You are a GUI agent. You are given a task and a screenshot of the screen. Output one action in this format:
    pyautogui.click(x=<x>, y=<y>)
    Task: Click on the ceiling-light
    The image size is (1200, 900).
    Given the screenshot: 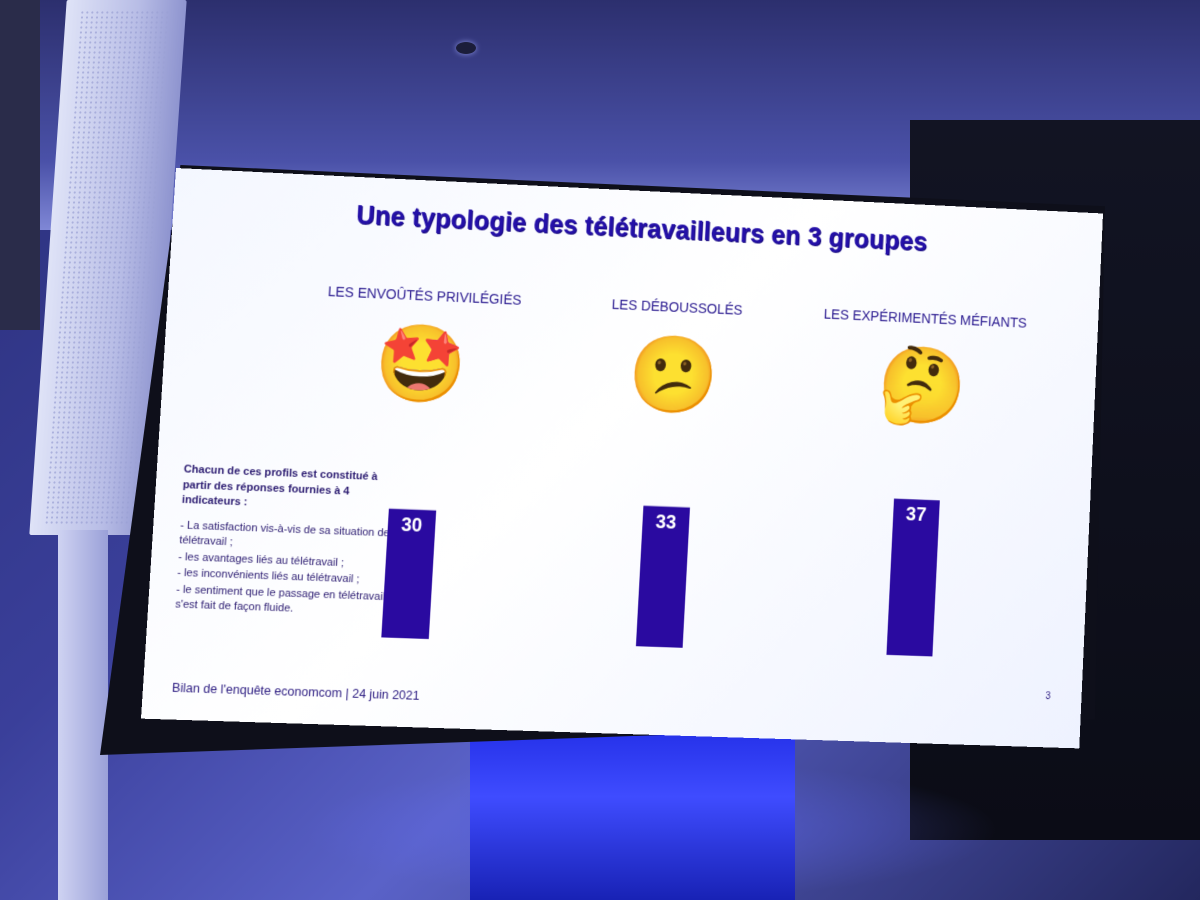 What is the action you would take?
    pyautogui.click(x=466, y=48)
    